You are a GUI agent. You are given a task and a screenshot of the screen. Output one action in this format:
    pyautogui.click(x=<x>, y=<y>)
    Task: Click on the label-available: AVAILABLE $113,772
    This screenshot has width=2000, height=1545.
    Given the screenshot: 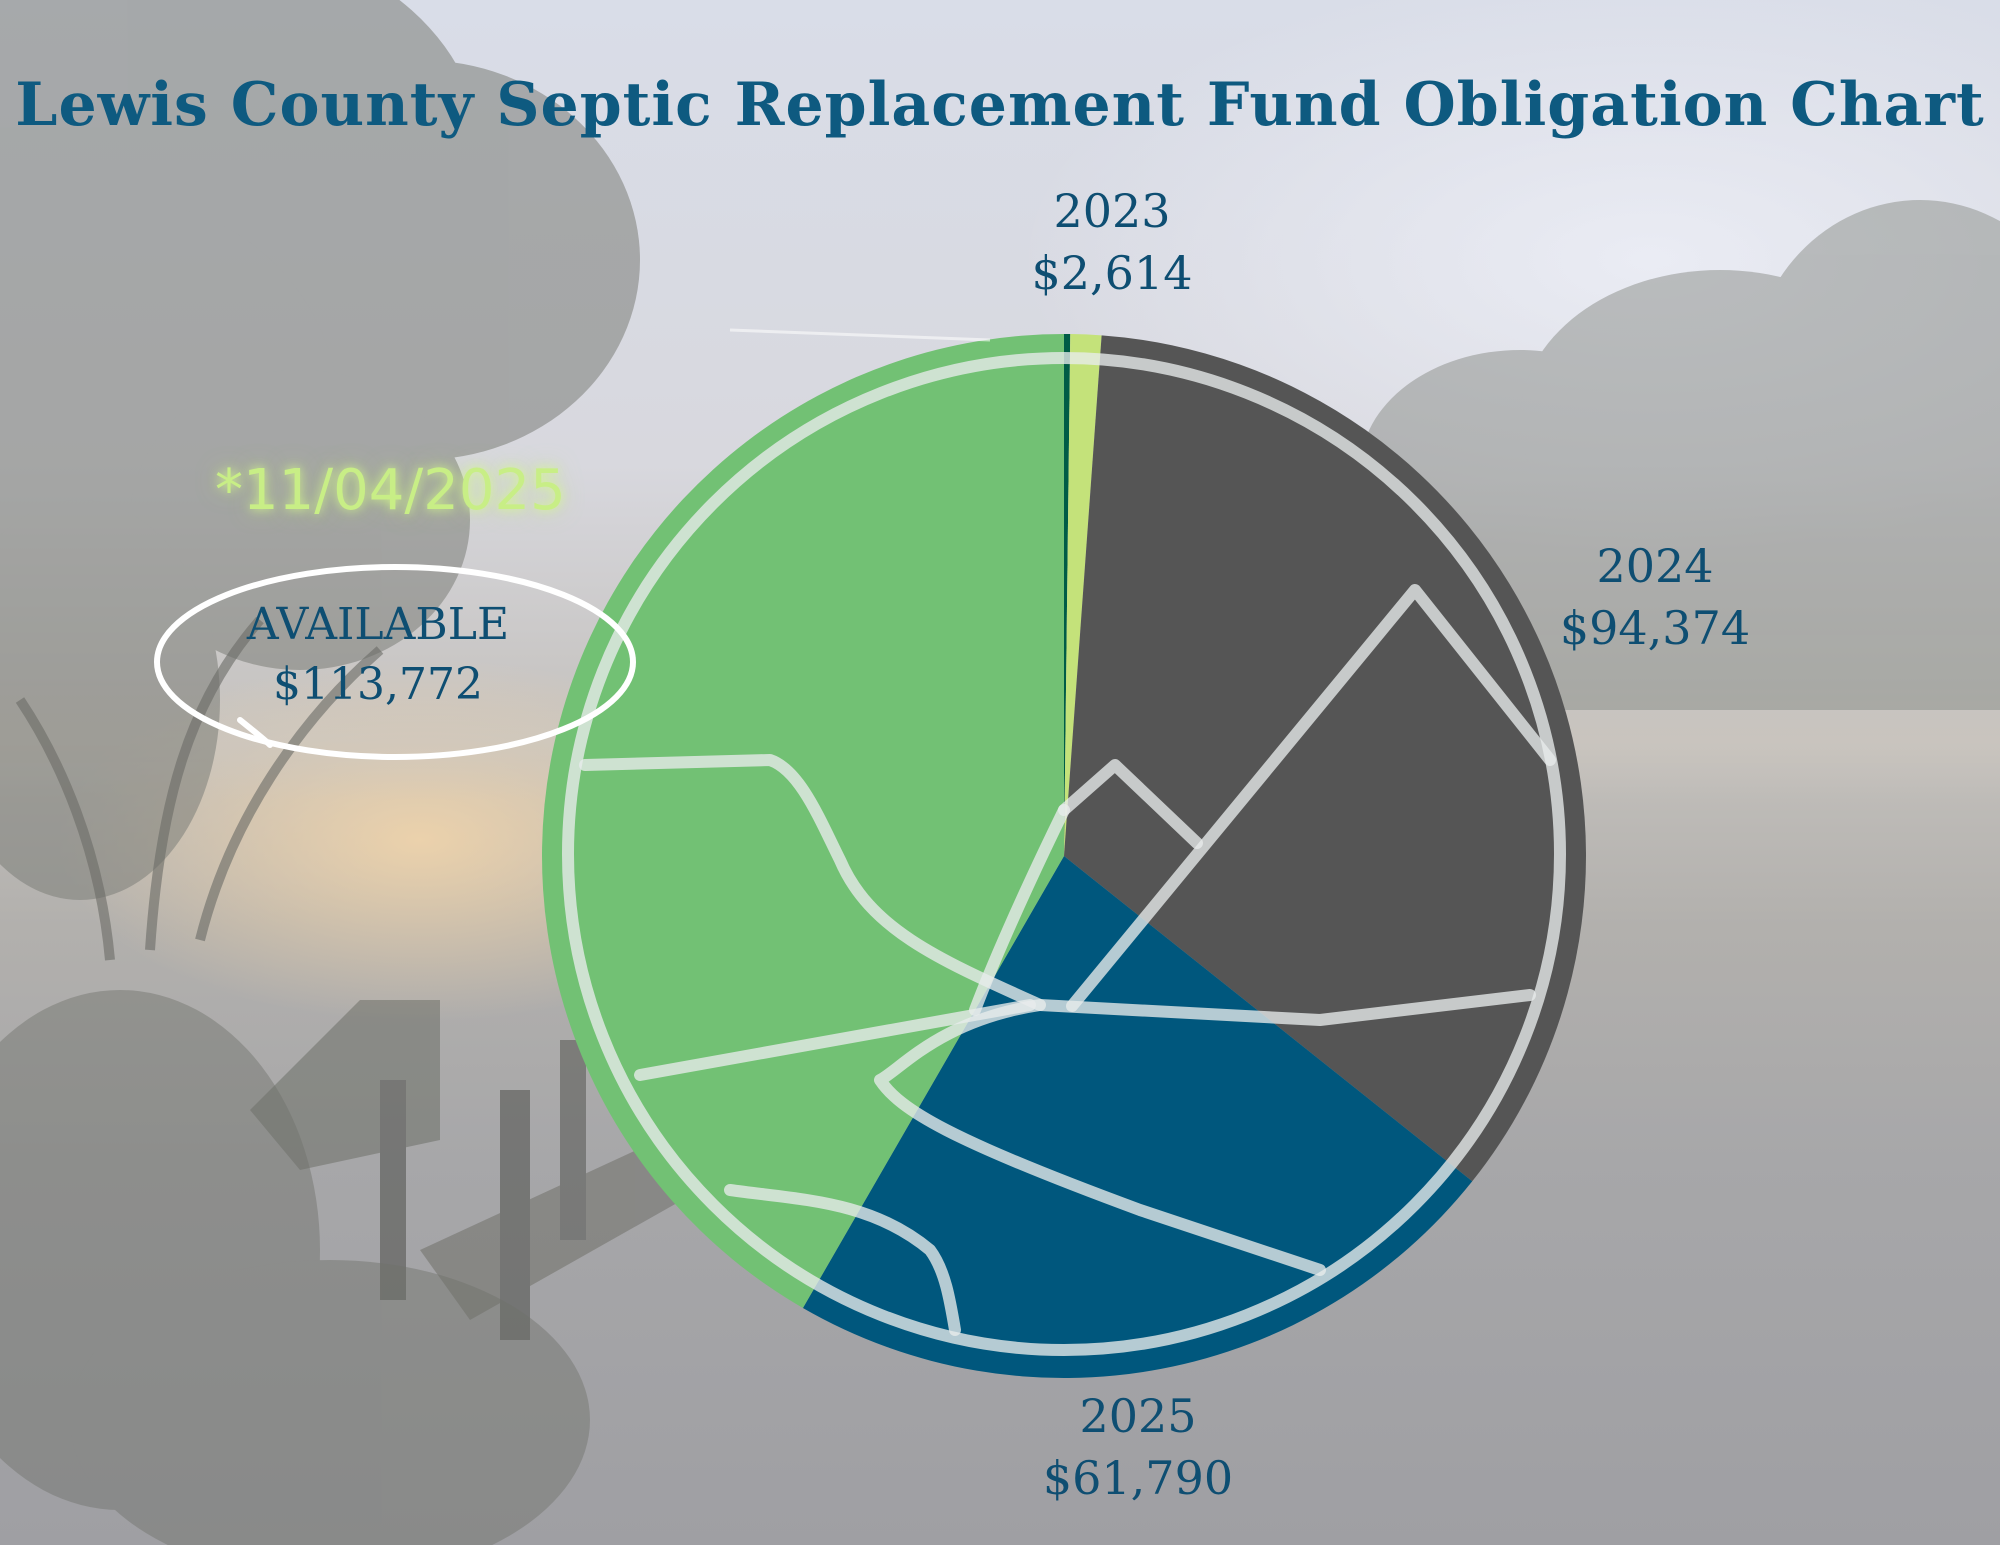 What is the action you would take?
    pyautogui.click(x=378, y=655)
    